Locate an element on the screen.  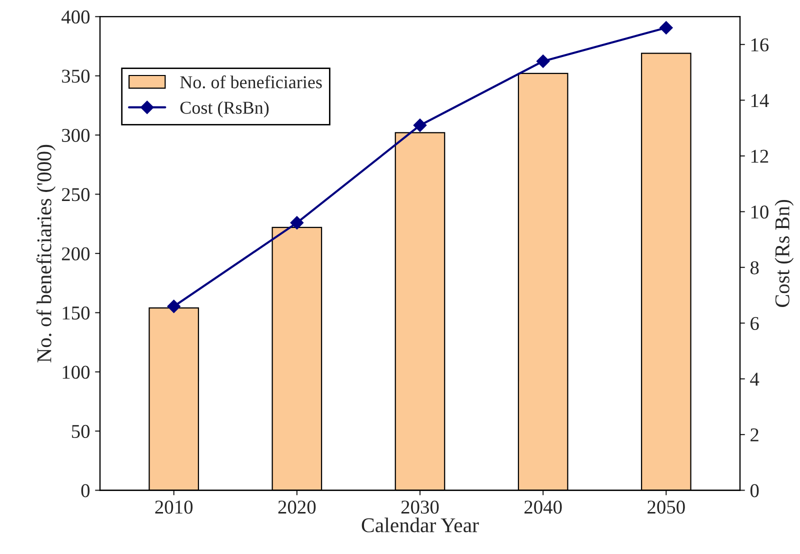
y2-tick-label: 14 is located at coordinates (760, 100).